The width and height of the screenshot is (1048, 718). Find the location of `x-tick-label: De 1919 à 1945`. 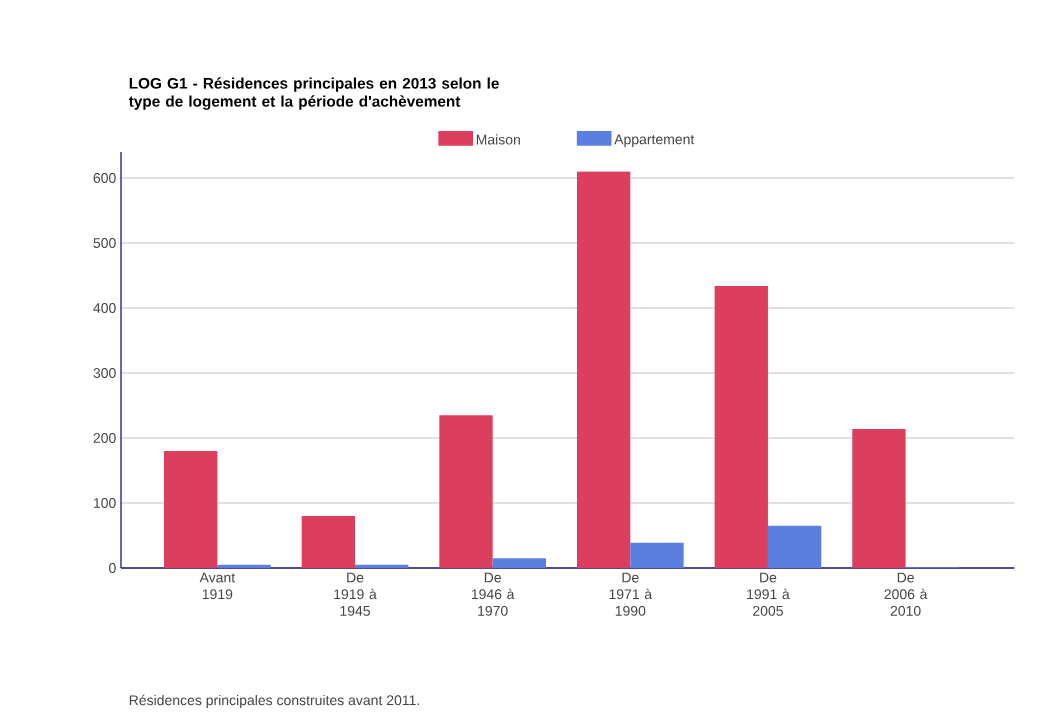

x-tick-label: De 1919 à 1945 is located at coordinates (355, 594).